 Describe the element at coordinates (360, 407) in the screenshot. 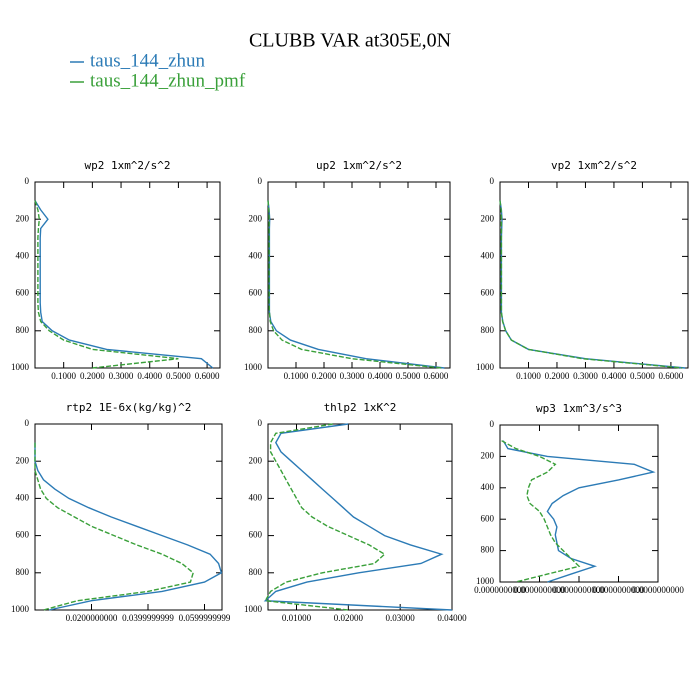

I see `panel-title: thlp2 1xK^2` at that location.